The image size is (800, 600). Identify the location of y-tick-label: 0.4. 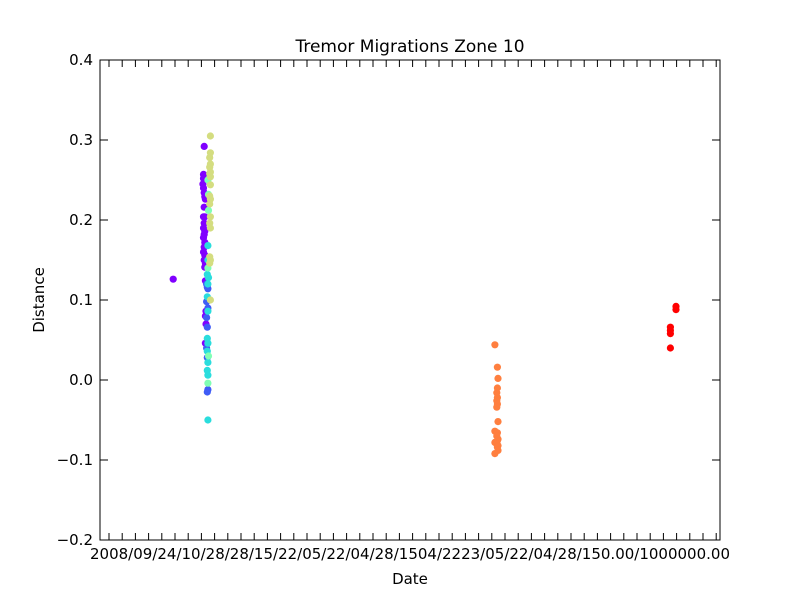
(81, 60).